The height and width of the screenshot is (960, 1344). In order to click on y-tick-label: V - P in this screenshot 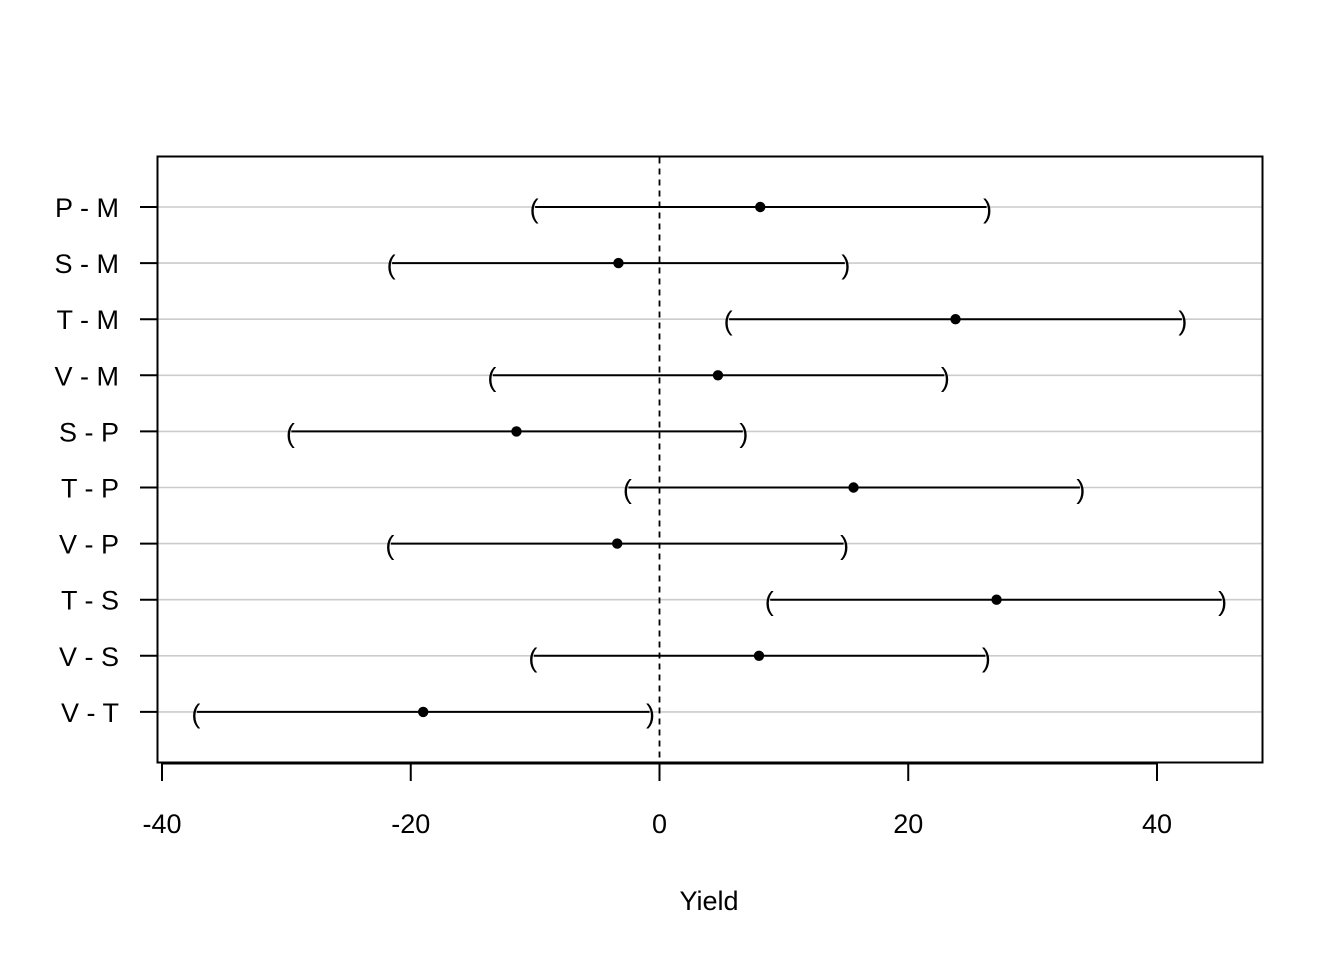, I will do `click(89, 545)`.